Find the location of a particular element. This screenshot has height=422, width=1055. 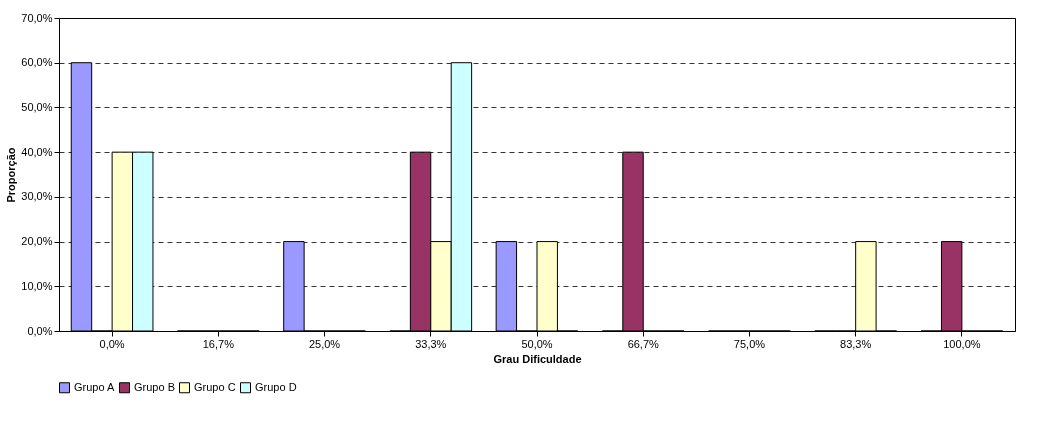

x-tick-label: 16,7% is located at coordinates (218, 343).